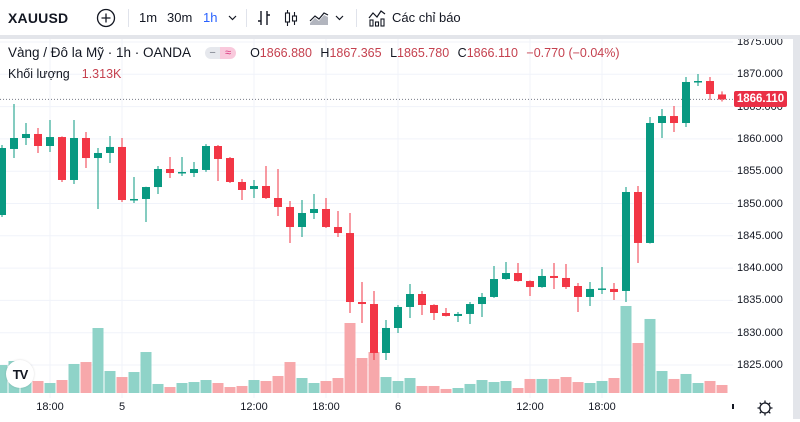 This screenshot has height=422, width=800. What do you see at coordinates (339, 17) in the screenshot?
I see `chart-type-dropdown-button` at bounding box center [339, 17].